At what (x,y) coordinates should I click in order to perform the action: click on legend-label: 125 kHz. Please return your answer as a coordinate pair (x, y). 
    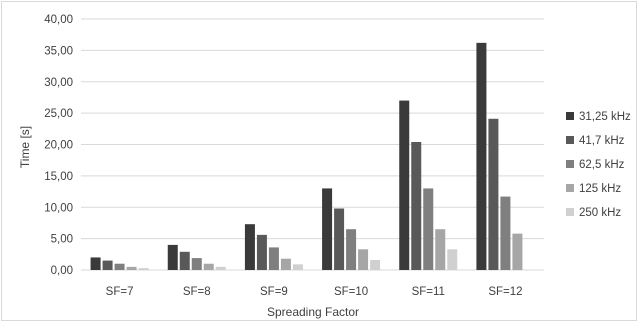
    Looking at the image, I should click on (600, 189).